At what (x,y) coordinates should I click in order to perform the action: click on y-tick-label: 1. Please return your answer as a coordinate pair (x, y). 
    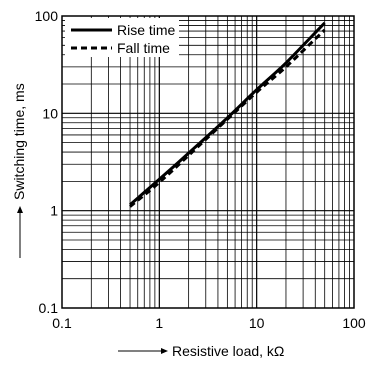
    Looking at the image, I should click on (54, 211).